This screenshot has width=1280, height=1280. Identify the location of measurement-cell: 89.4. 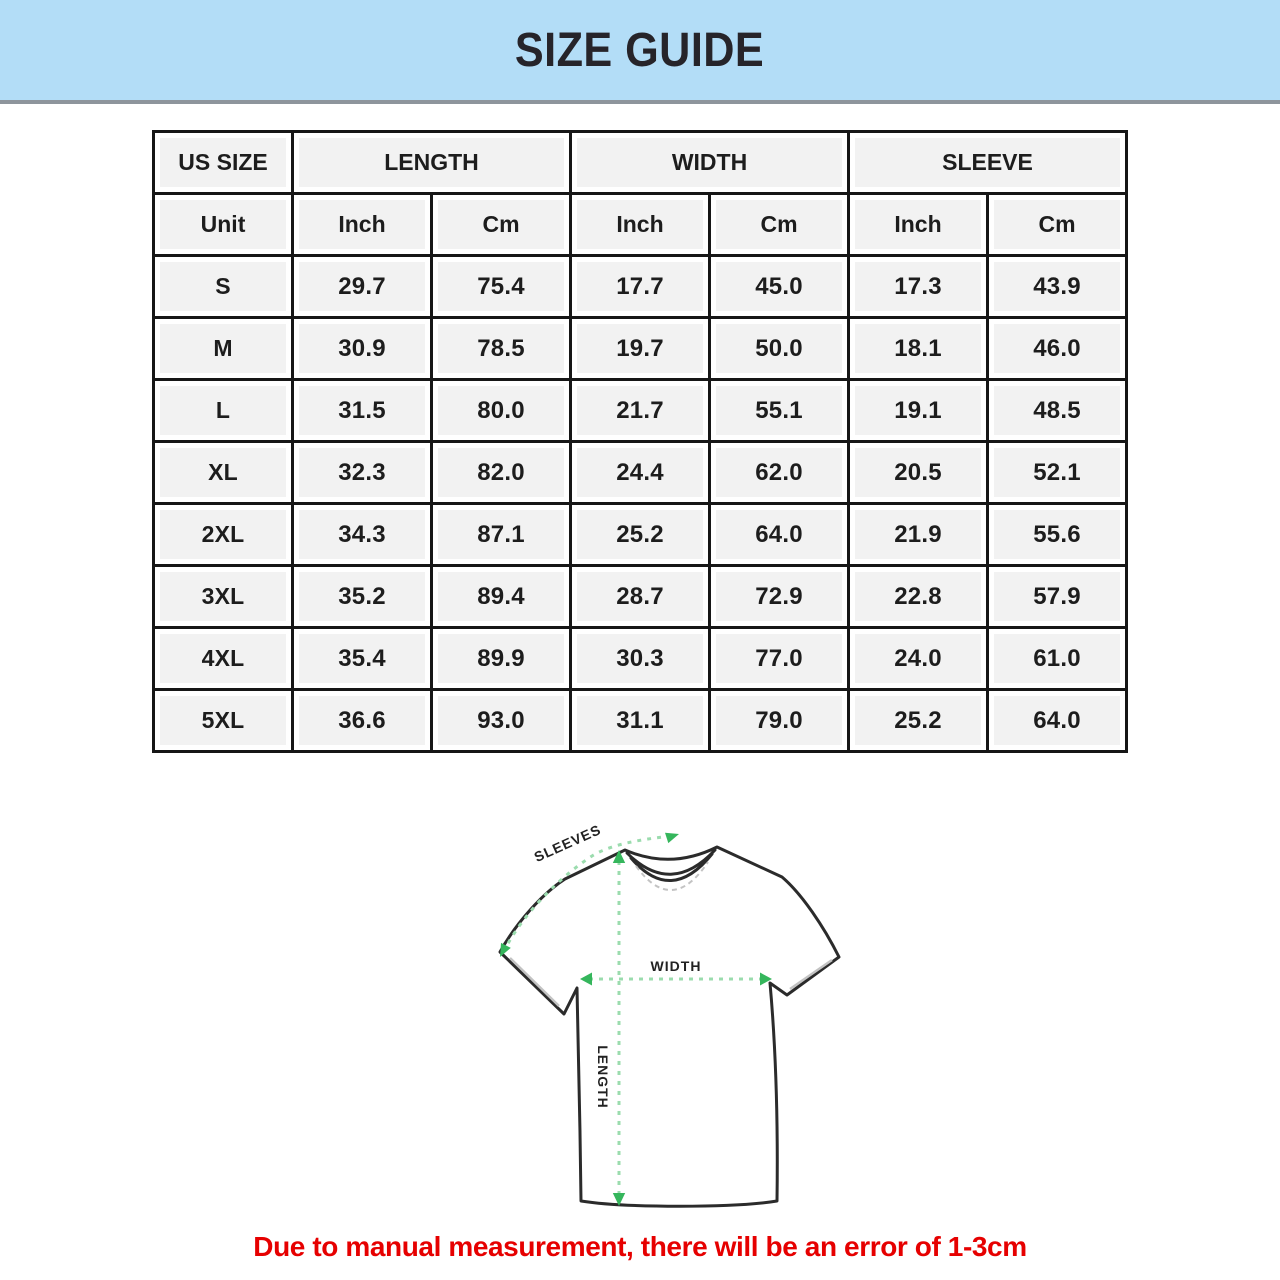
(501, 596).